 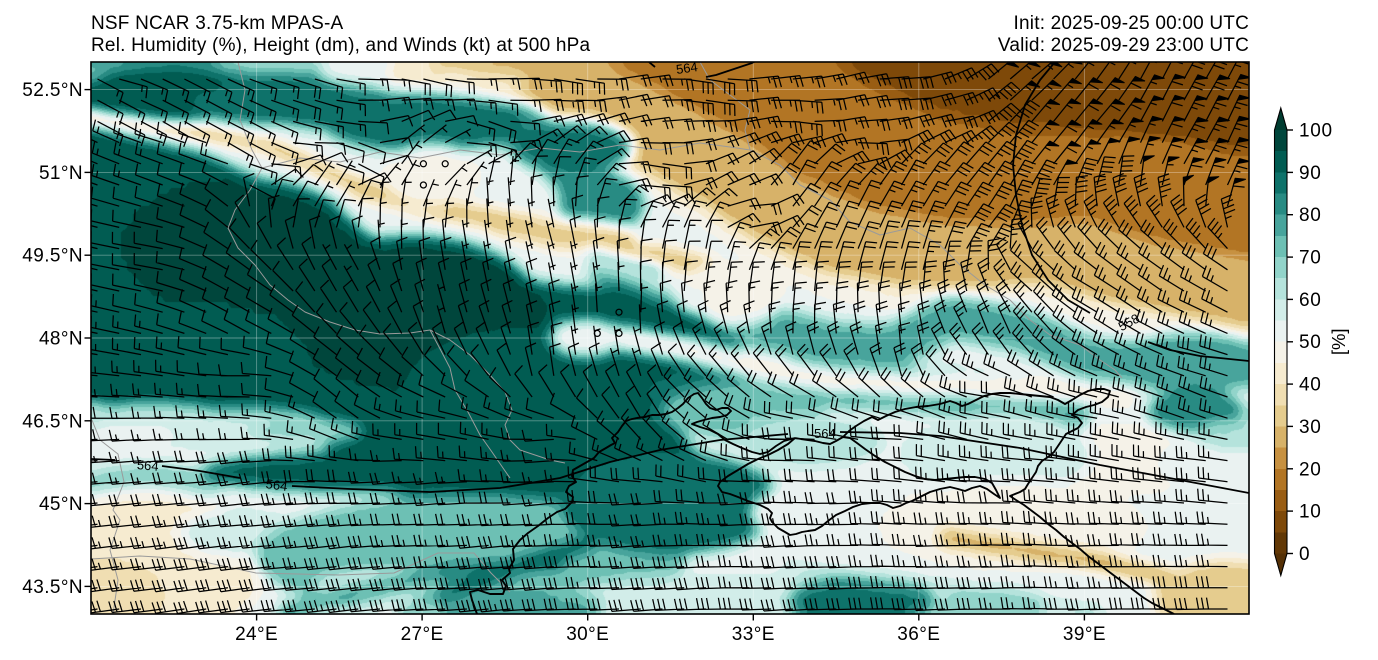 What do you see at coordinates (1310, 342) in the screenshot?
I see `svg-text: 50` at bounding box center [1310, 342].